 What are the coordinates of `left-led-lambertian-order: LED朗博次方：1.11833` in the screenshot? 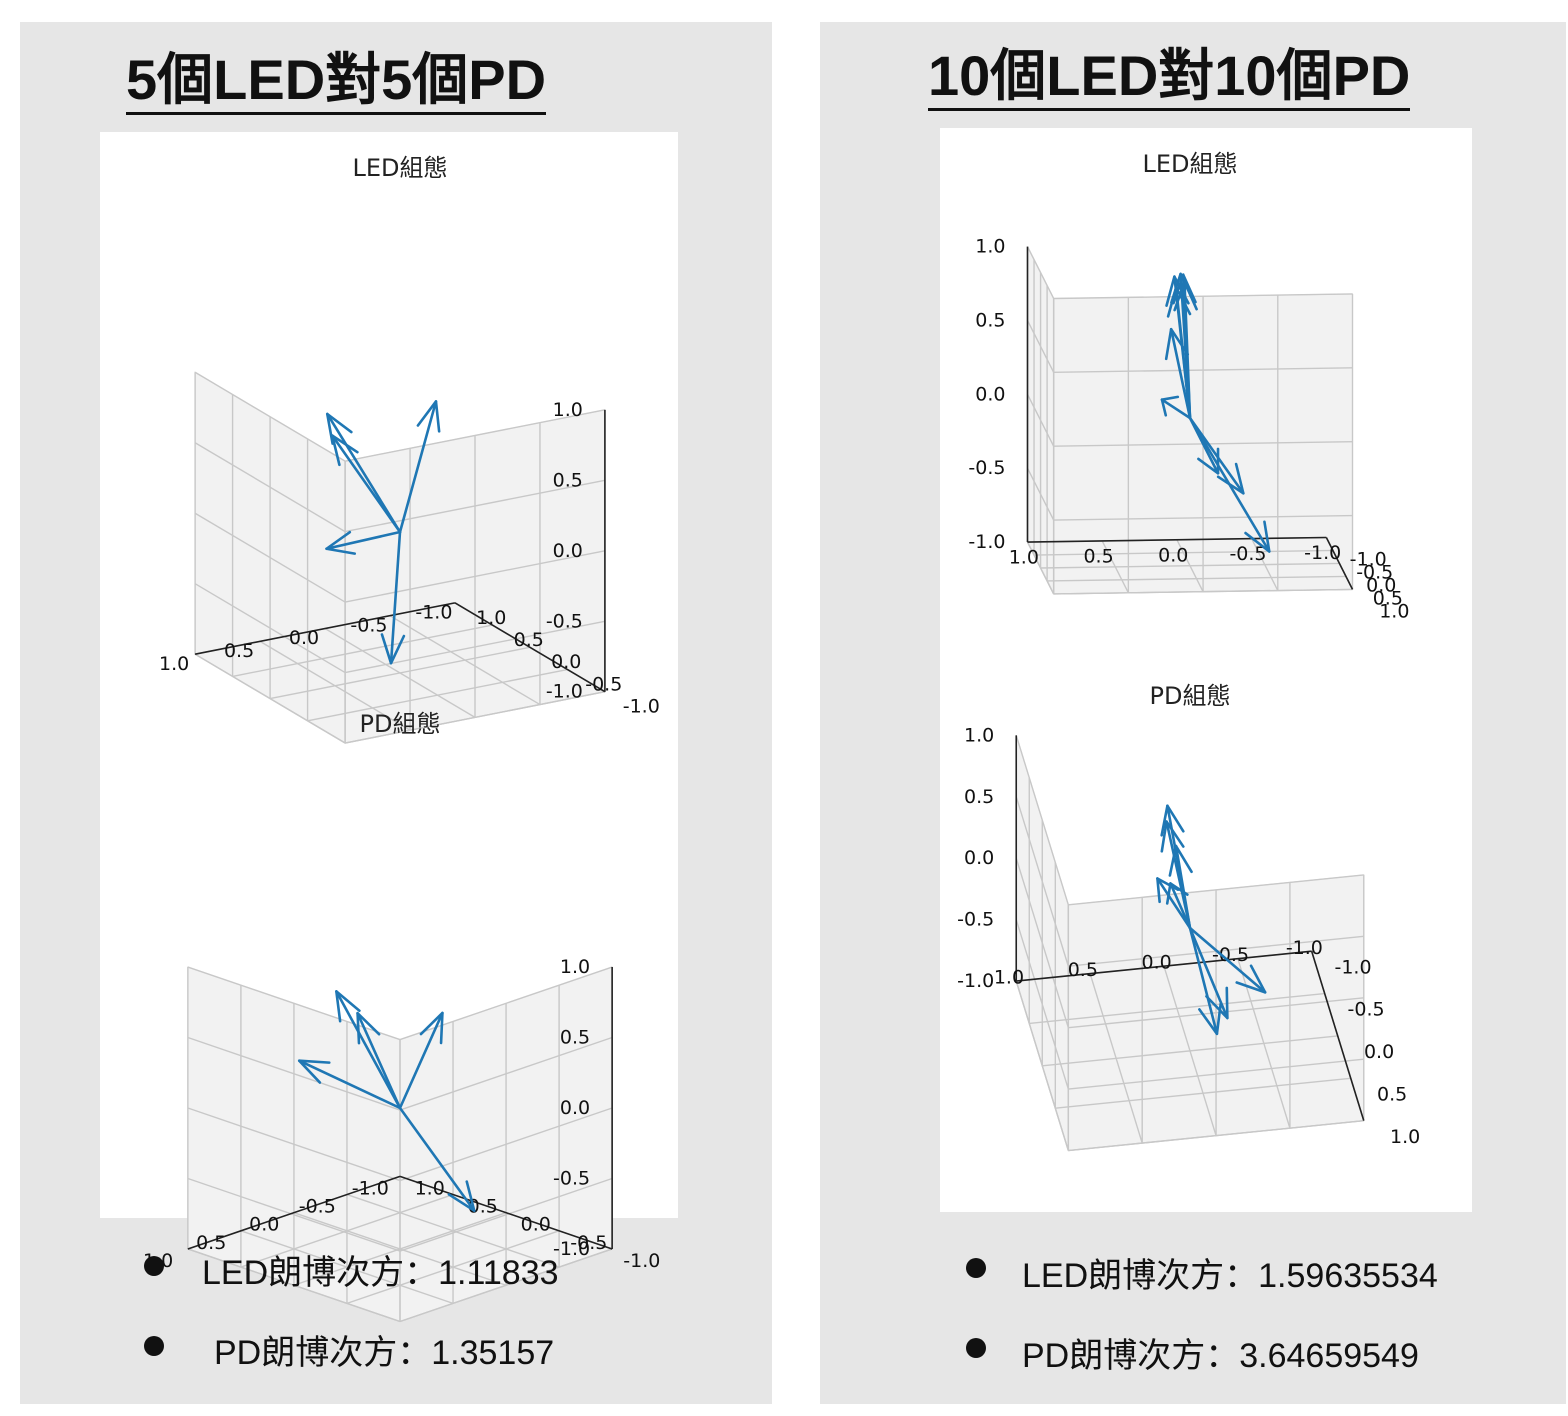 It's located at (380, 1273).